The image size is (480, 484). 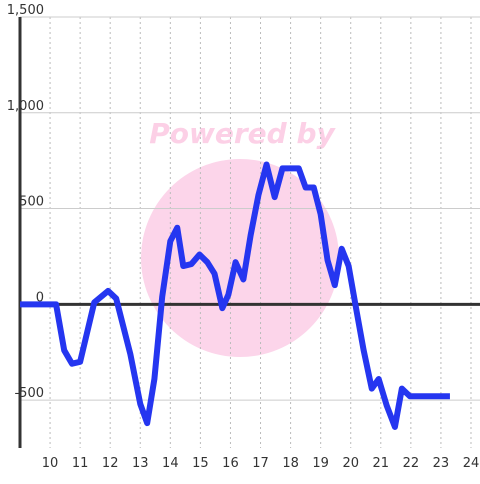 I want to click on x-tick-label: 11, so click(x=80, y=463).